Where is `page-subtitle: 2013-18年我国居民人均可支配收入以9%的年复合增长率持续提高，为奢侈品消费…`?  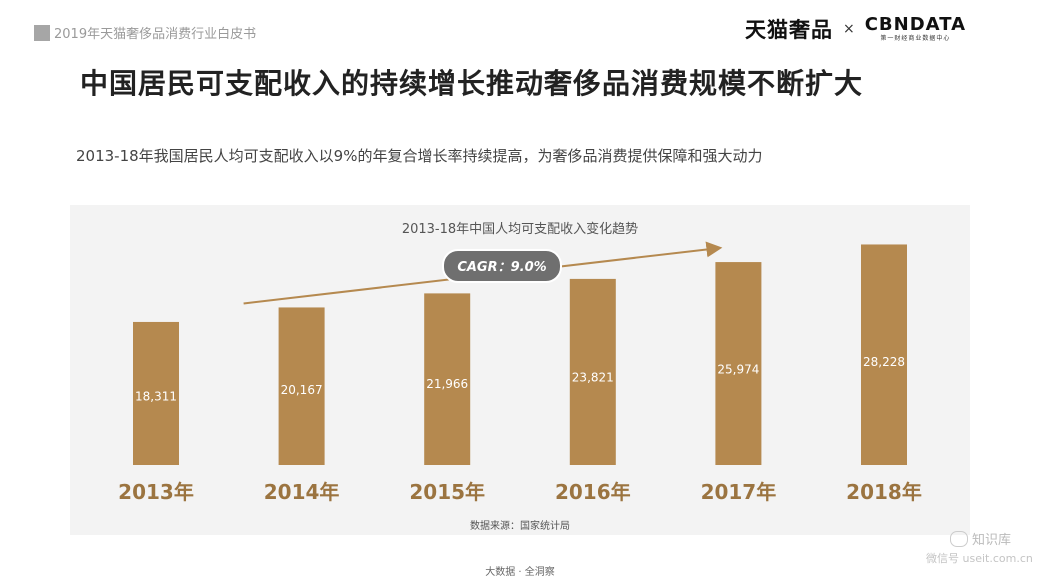
page-subtitle: 2013-18年我国居民人均可支配收入以9%的年复合增长率持续提高，为奢侈品消费… is located at coordinates (419, 156).